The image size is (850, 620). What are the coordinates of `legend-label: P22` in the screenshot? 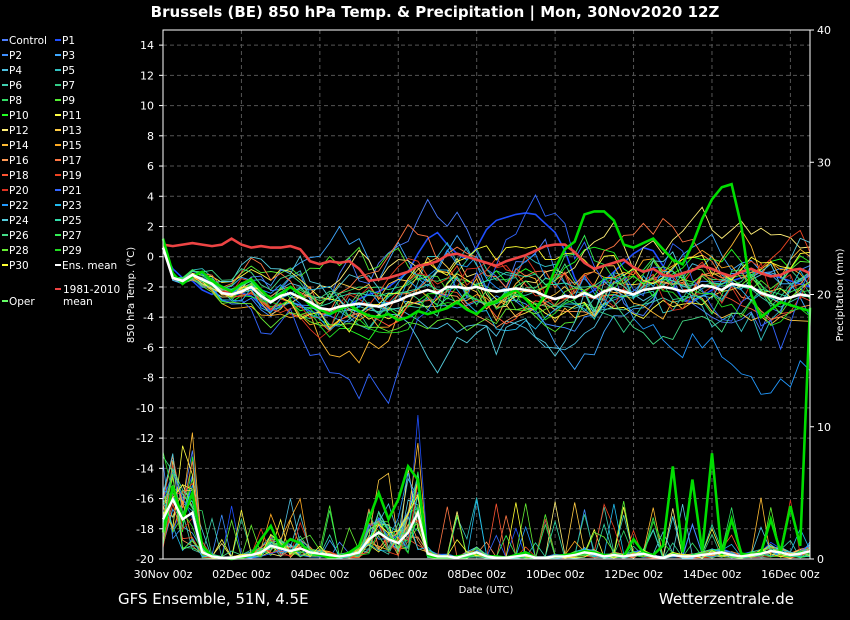 It's located at (19, 206).